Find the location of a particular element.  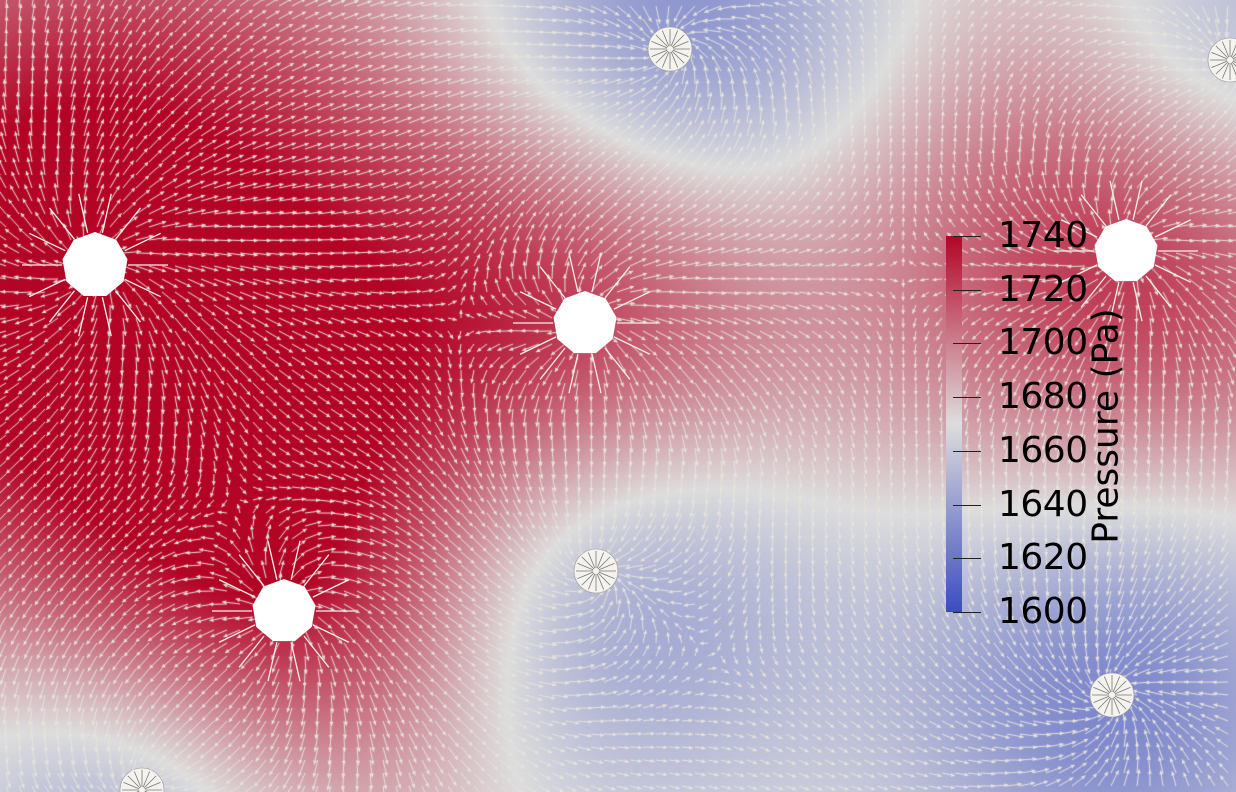

legend-tick-label: 1600 is located at coordinates (1043, 611).